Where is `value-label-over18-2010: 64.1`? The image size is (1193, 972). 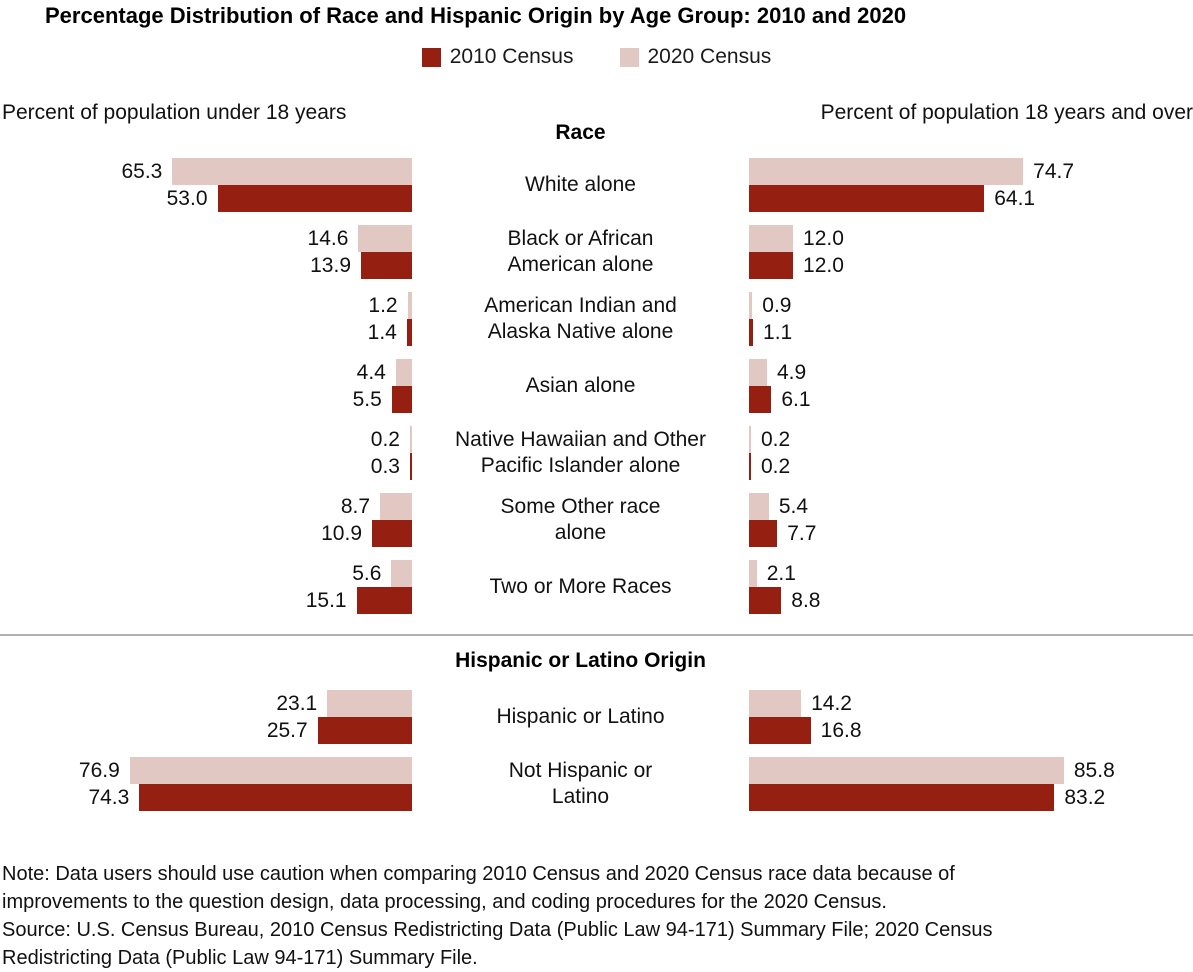
value-label-over18-2010: 64.1 is located at coordinates (1015, 198).